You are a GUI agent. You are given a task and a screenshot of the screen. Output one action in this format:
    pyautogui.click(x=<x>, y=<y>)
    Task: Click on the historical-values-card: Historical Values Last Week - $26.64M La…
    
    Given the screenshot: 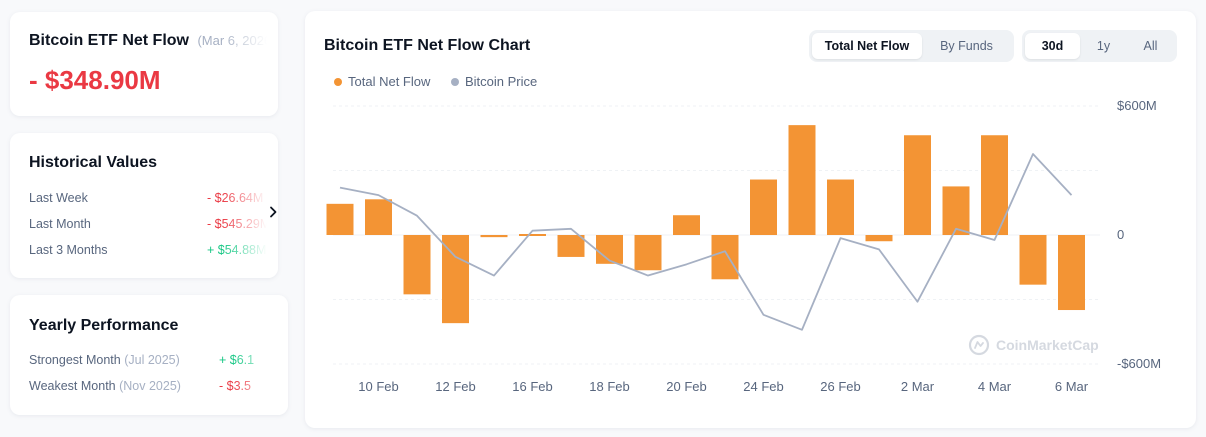 What is the action you would take?
    pyautogui.click(x=144, y=205)
    